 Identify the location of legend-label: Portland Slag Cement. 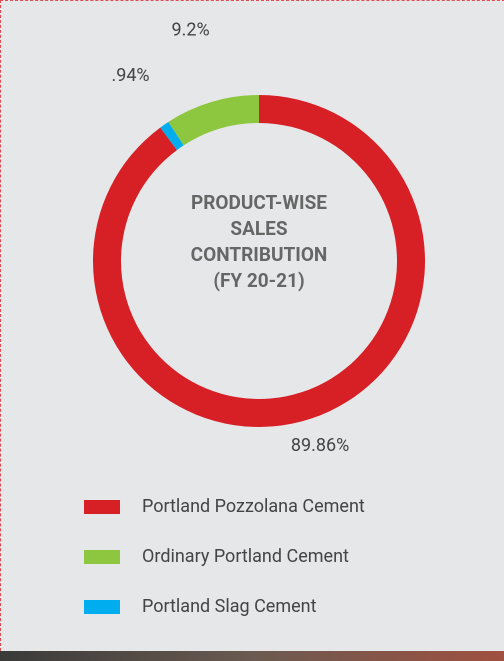
(229, 606).